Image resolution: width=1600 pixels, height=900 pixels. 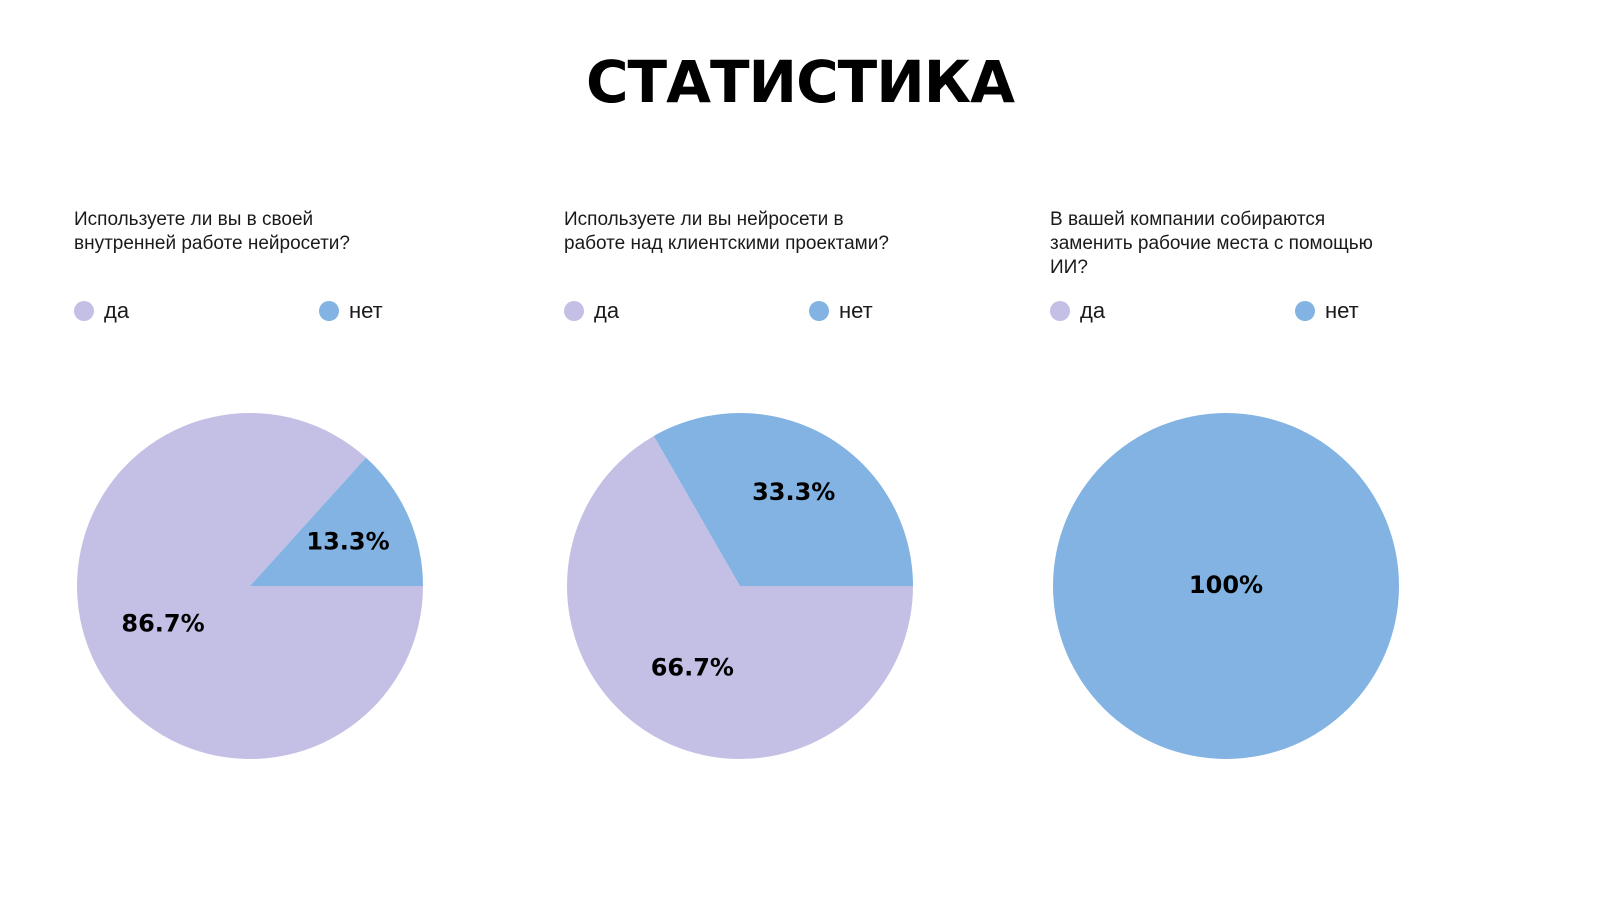 What do you see at coordinates (800, 82) in the screenshot?
I see `page-title: СТАТИСТИКА` at bounding box center [800, 82].